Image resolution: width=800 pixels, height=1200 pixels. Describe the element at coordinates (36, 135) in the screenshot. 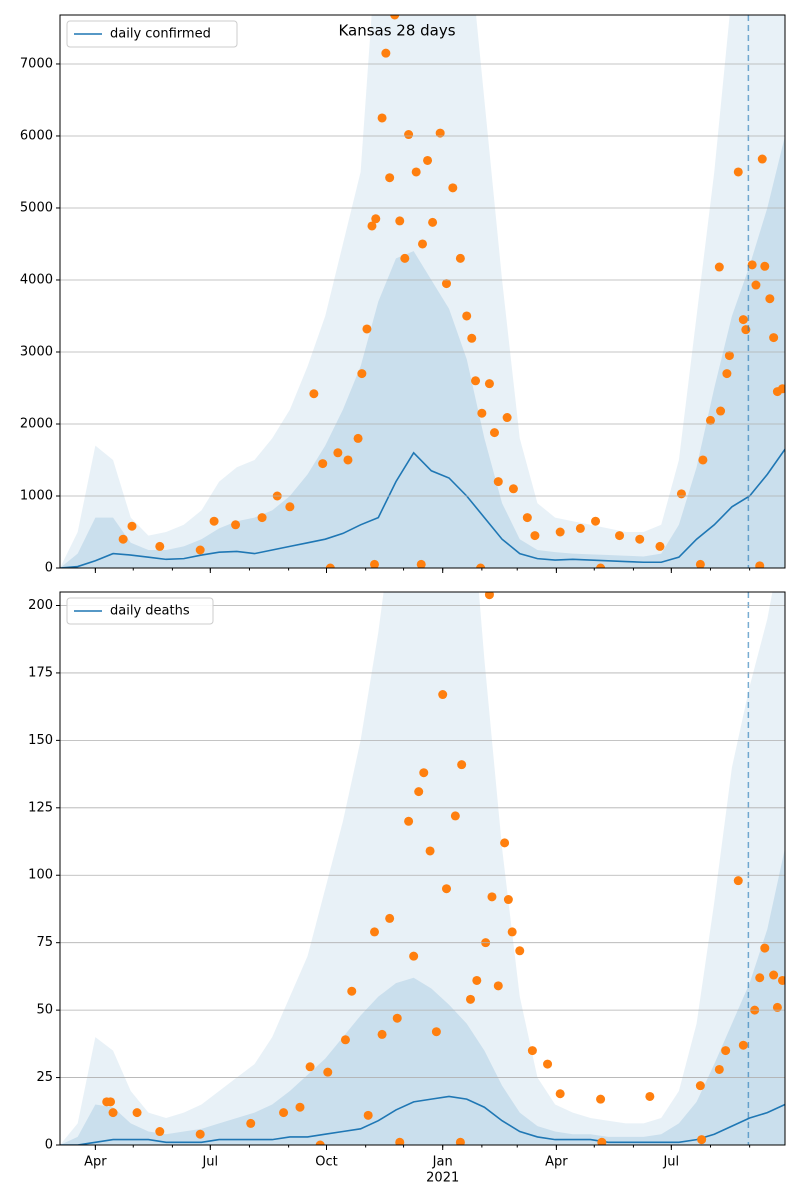

I see `y-tick-label: 6000` at that location.